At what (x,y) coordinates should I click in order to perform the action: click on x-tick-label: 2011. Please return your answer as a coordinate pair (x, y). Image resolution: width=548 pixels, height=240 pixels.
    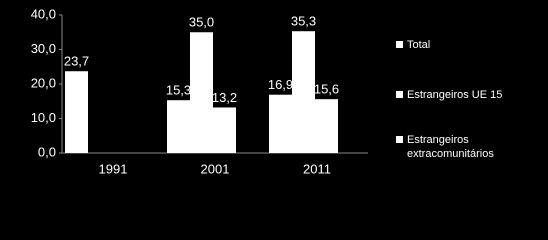
    Looking at the image, I should click on (317, 168).